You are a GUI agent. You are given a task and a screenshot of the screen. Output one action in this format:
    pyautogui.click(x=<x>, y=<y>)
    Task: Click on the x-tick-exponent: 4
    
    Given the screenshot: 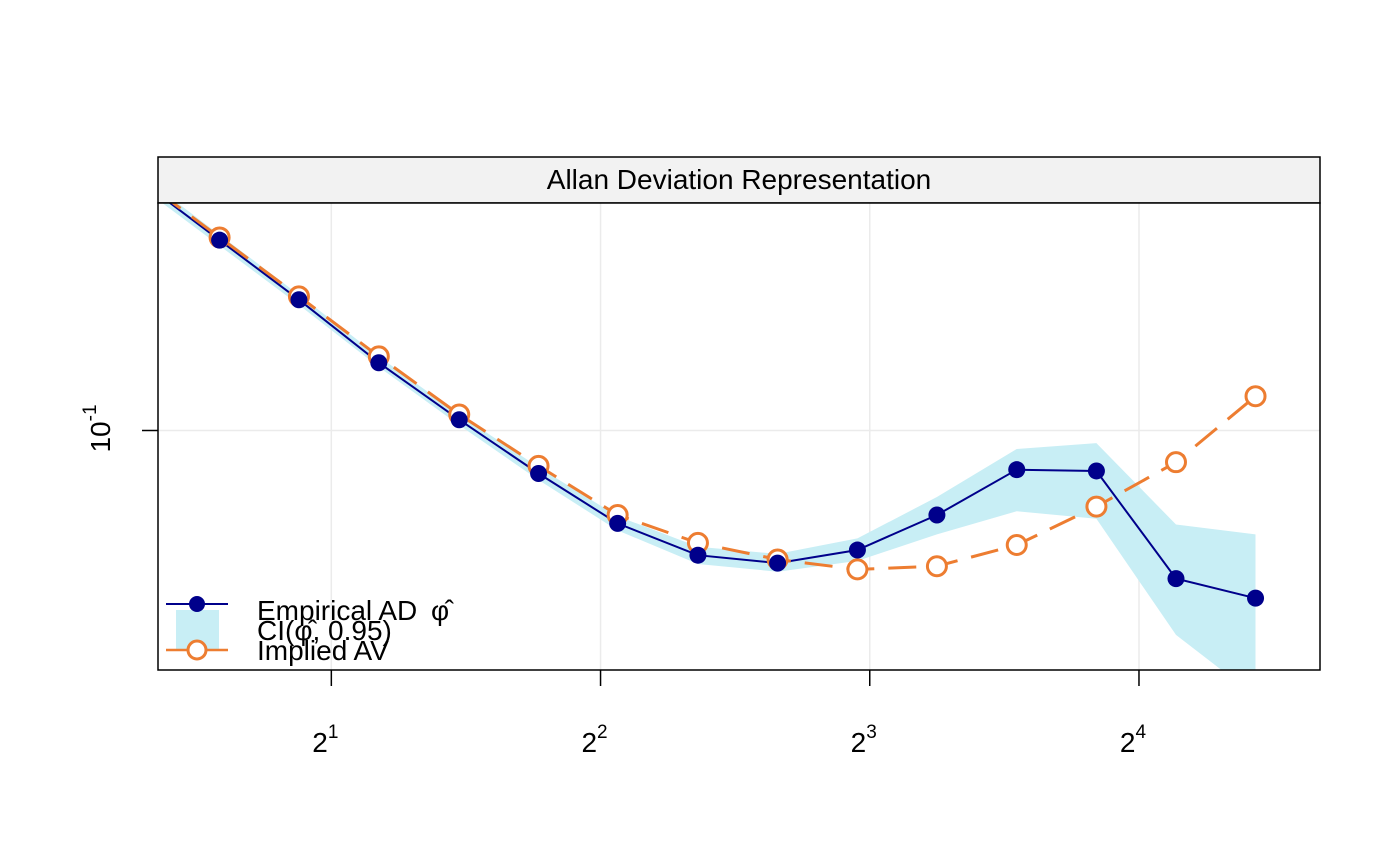 What is the action you would take?
    pyautogui.click(x=1140, y=732)
    